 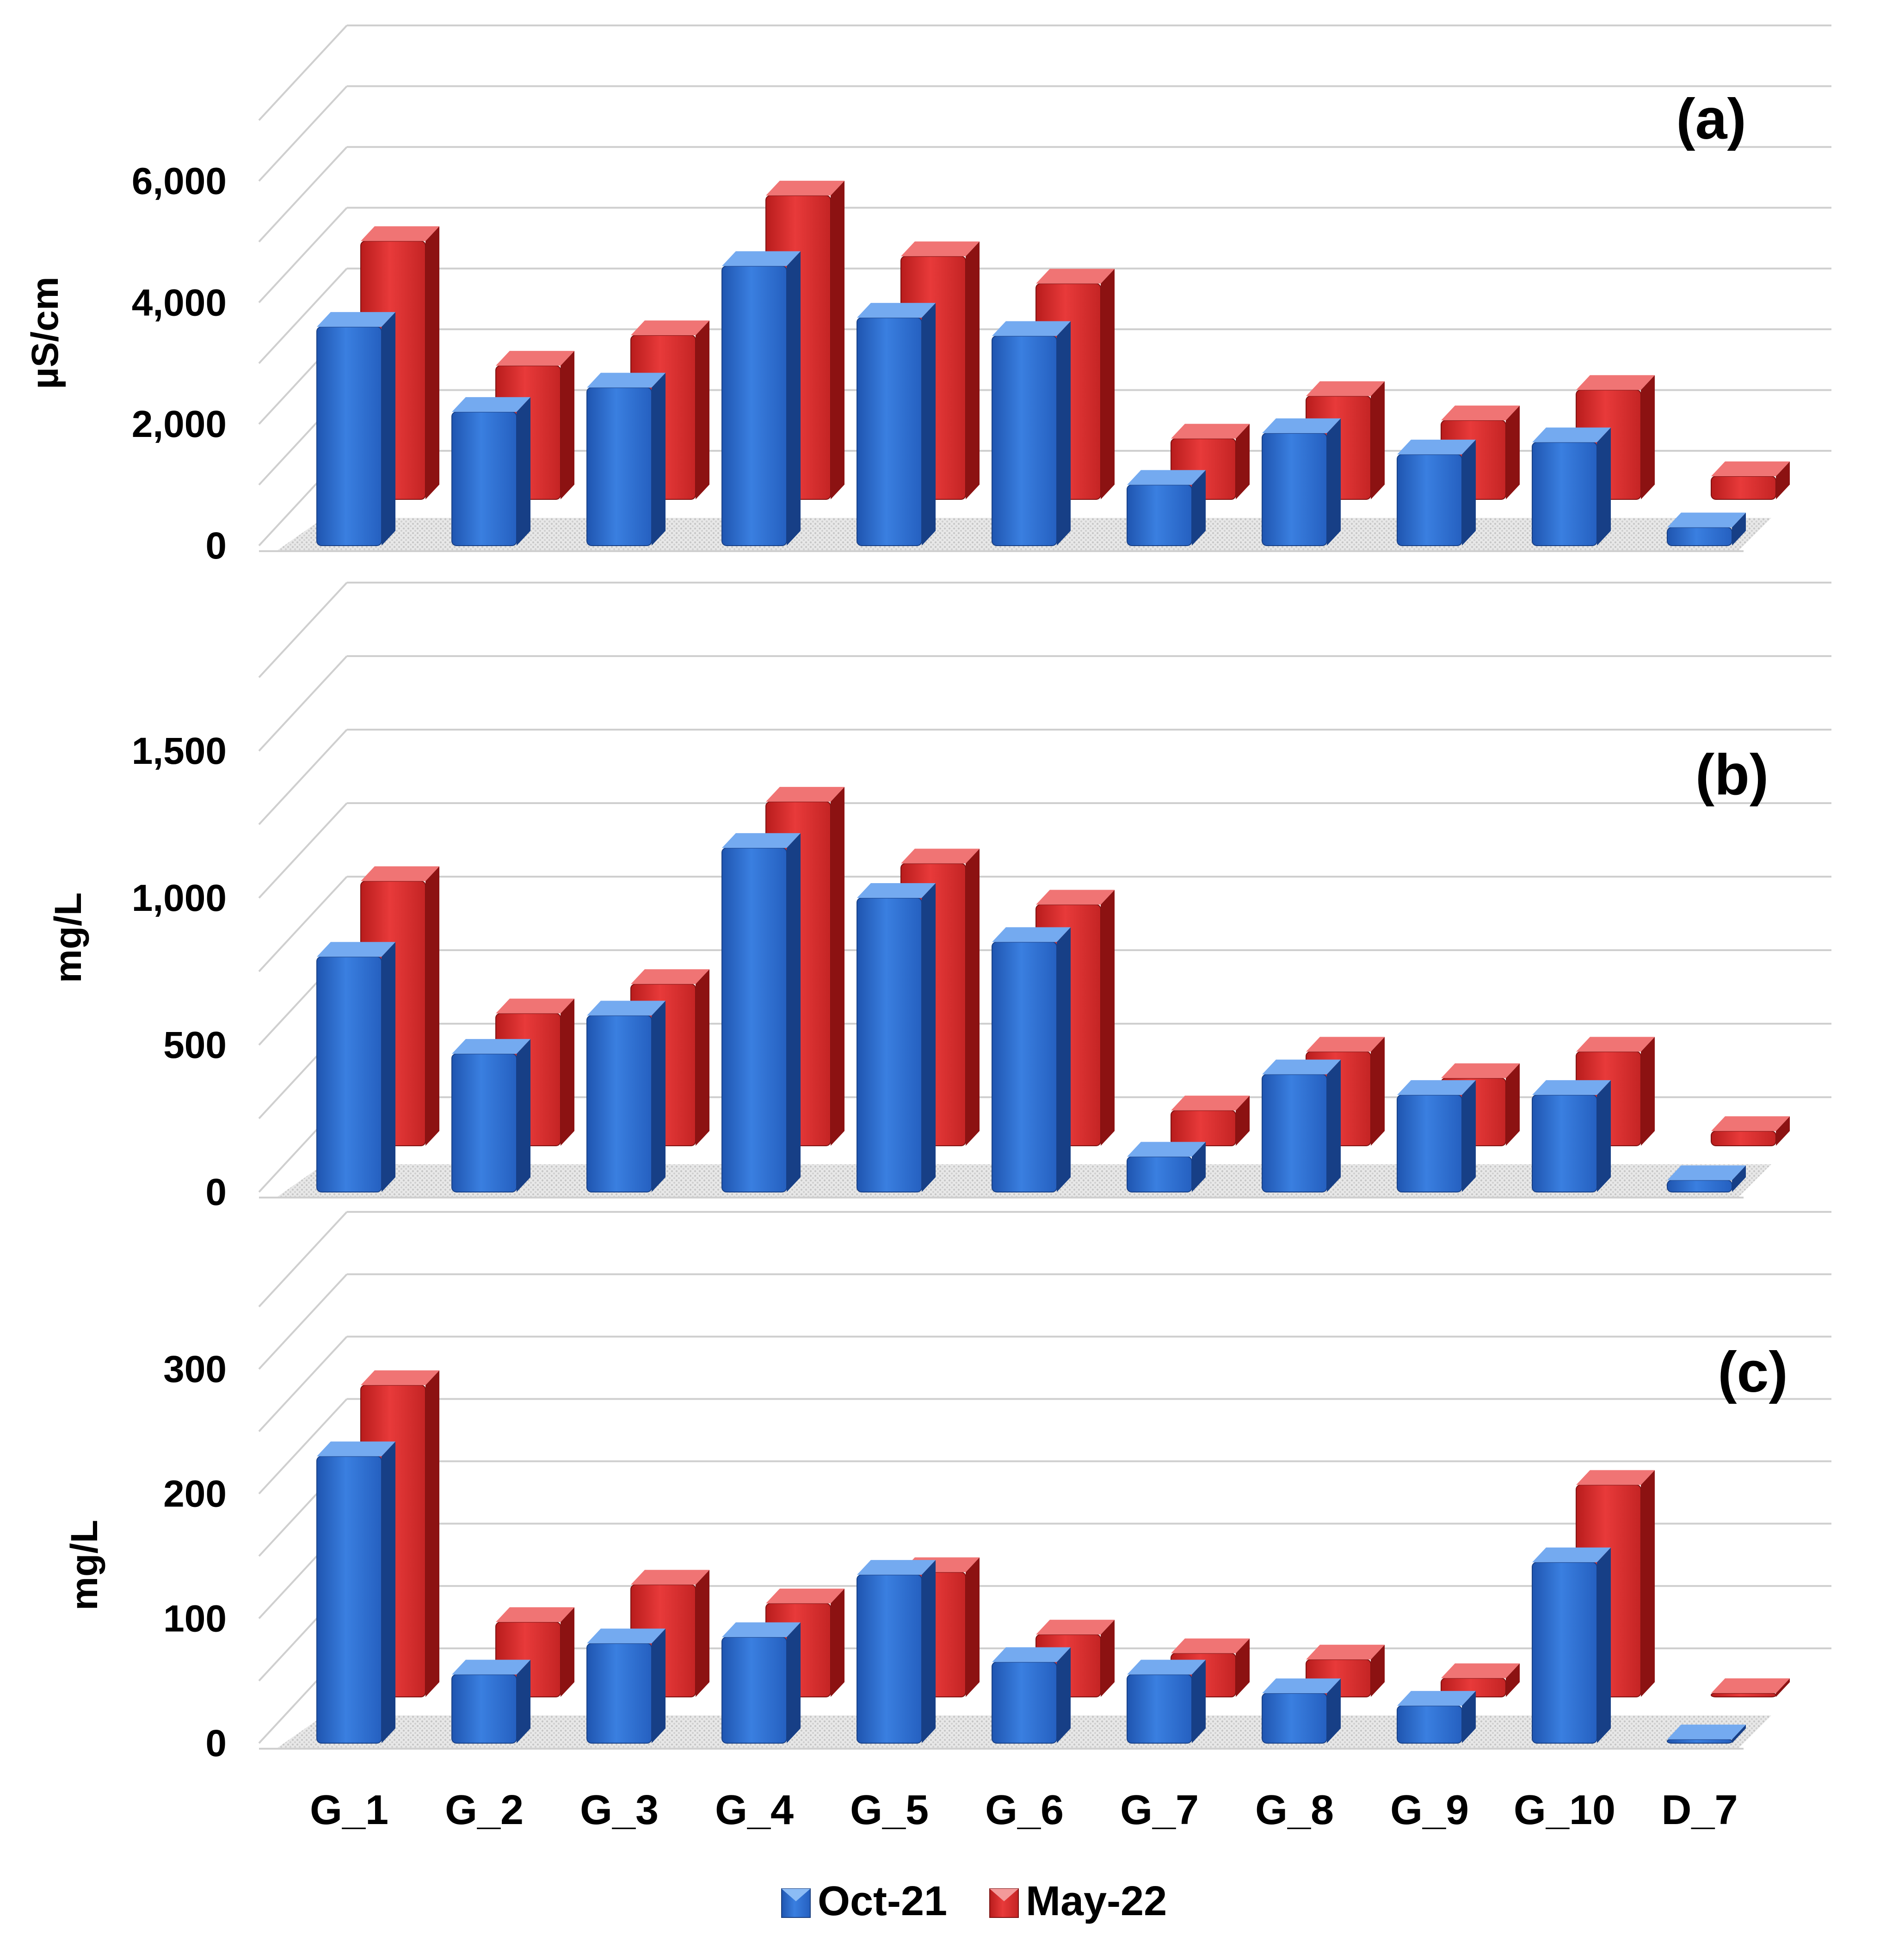 What do you see at coordinates (896, 1567) in the screenshot?
I see `bar-c-g-5-oct-21-top` at bounding box center [896, 1567].